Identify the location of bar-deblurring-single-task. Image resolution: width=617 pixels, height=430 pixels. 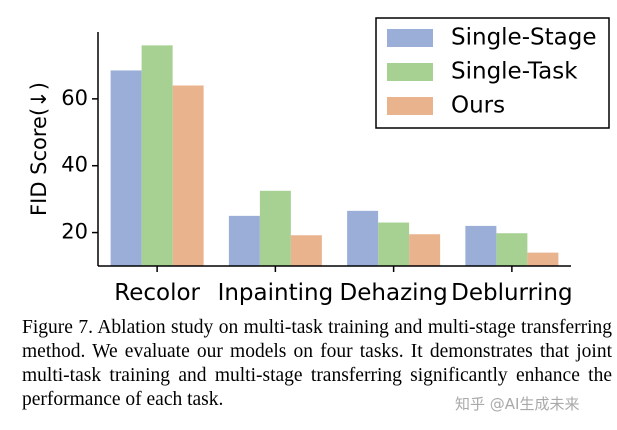
(512, 249).